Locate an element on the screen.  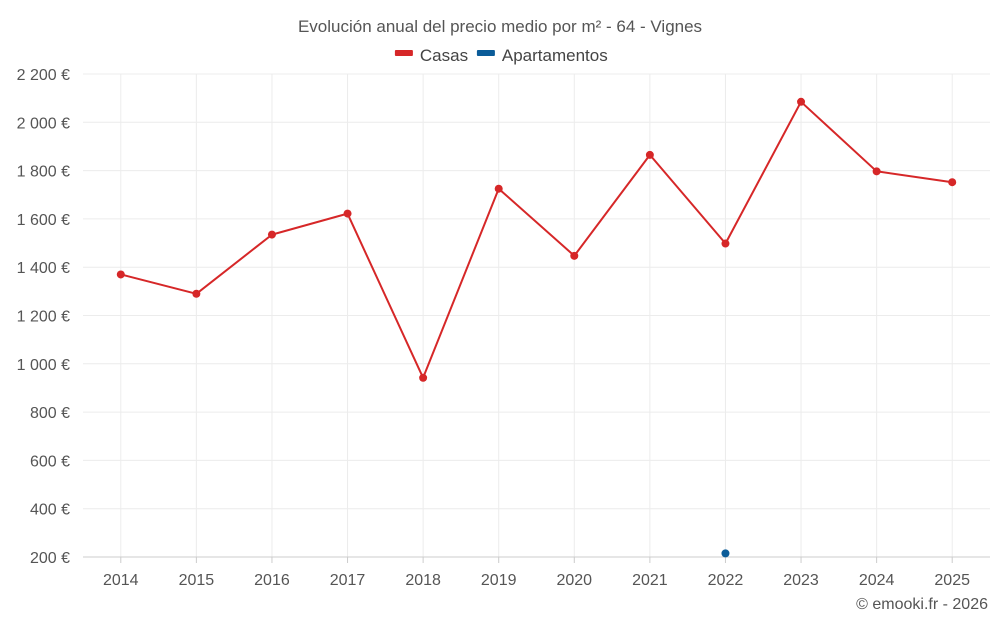
y-tick-label: 1 000 € is located at coordinates (43, 365).